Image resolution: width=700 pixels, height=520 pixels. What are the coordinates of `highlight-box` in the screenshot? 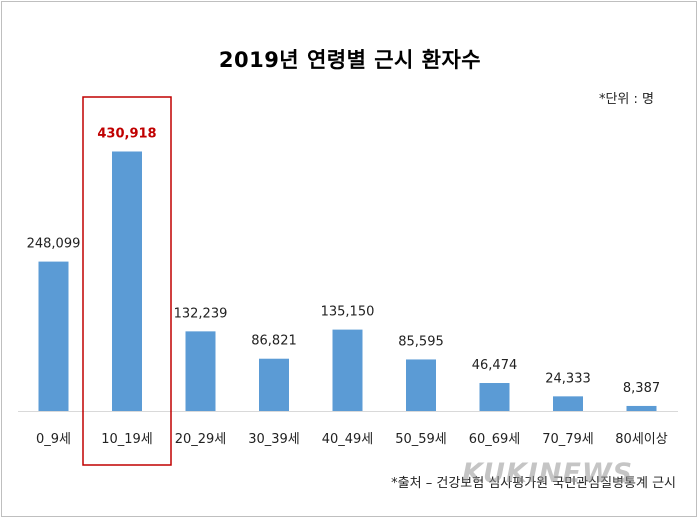 It's located at (127, 281).